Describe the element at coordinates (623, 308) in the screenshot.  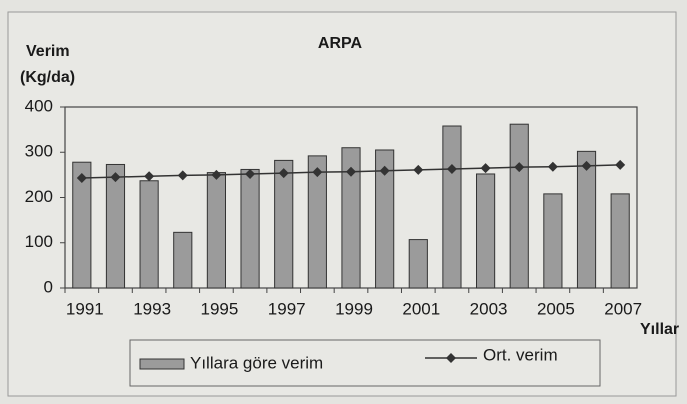
I see `x-tick-label: 2007` at that location.